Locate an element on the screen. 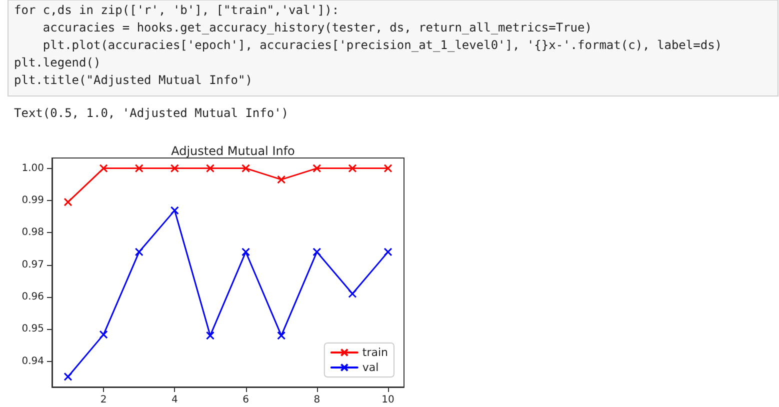 Image resolution: width=779 pixels, height=407 pixels. y-tick-label: 0.98 is located at coordinates (33, 232).